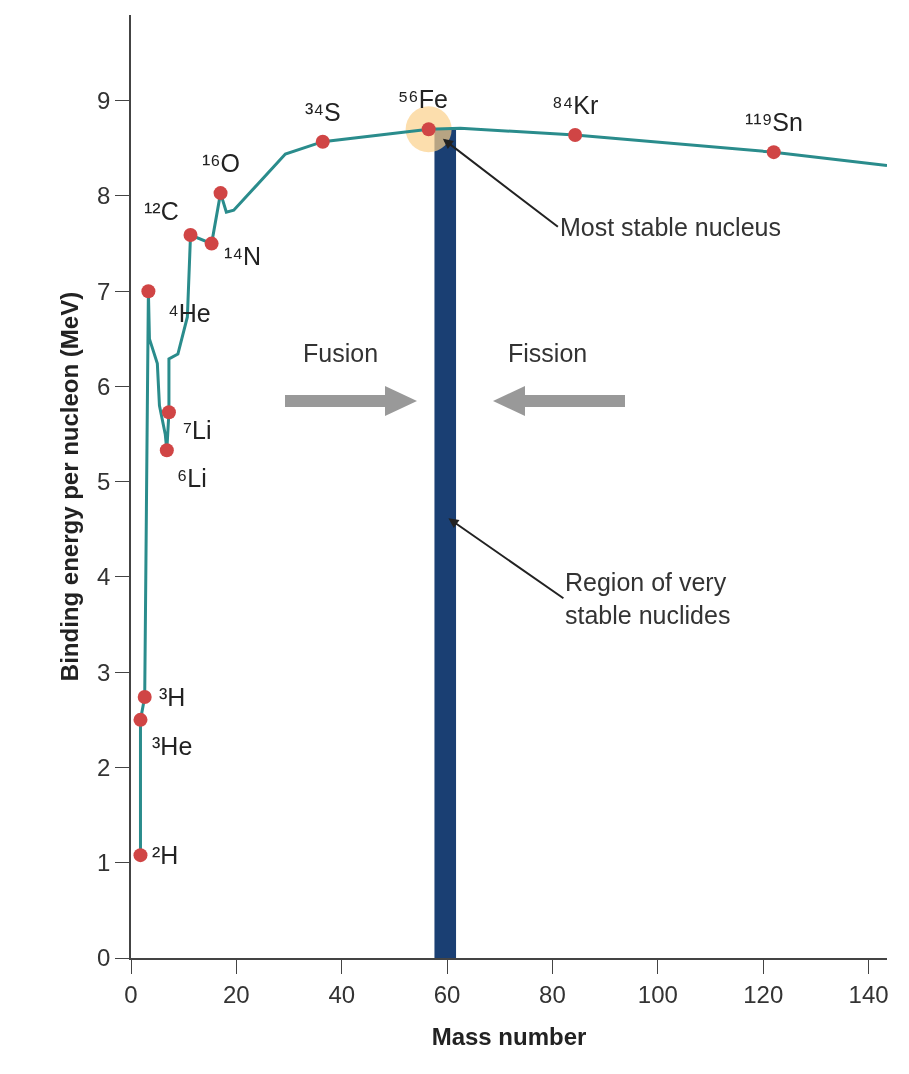  Describe the element at coordinates (243, 256) in the screenshot. I see `annotation: ¹⁴N` at that location.